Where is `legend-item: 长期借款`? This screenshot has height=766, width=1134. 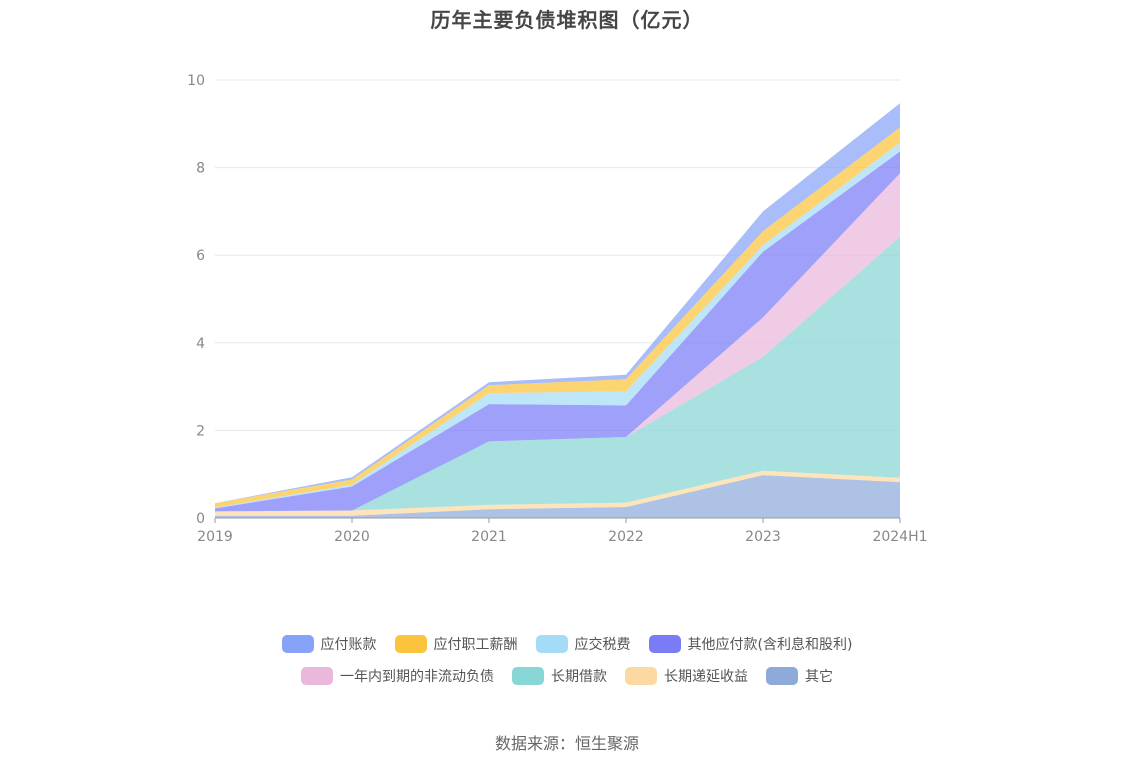 legend-item: 长期借款 is located at coordinates (559, 676).